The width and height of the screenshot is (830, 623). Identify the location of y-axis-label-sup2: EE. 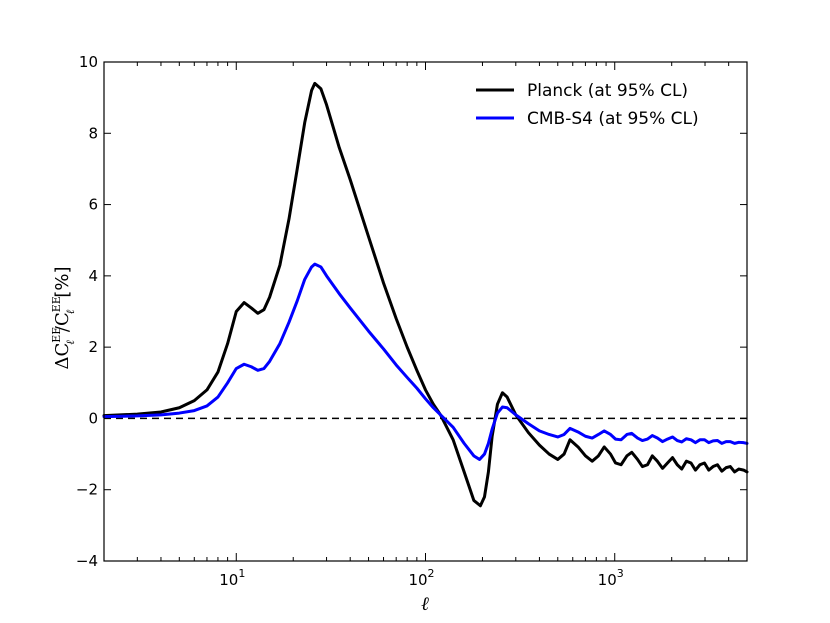
(56, 304).